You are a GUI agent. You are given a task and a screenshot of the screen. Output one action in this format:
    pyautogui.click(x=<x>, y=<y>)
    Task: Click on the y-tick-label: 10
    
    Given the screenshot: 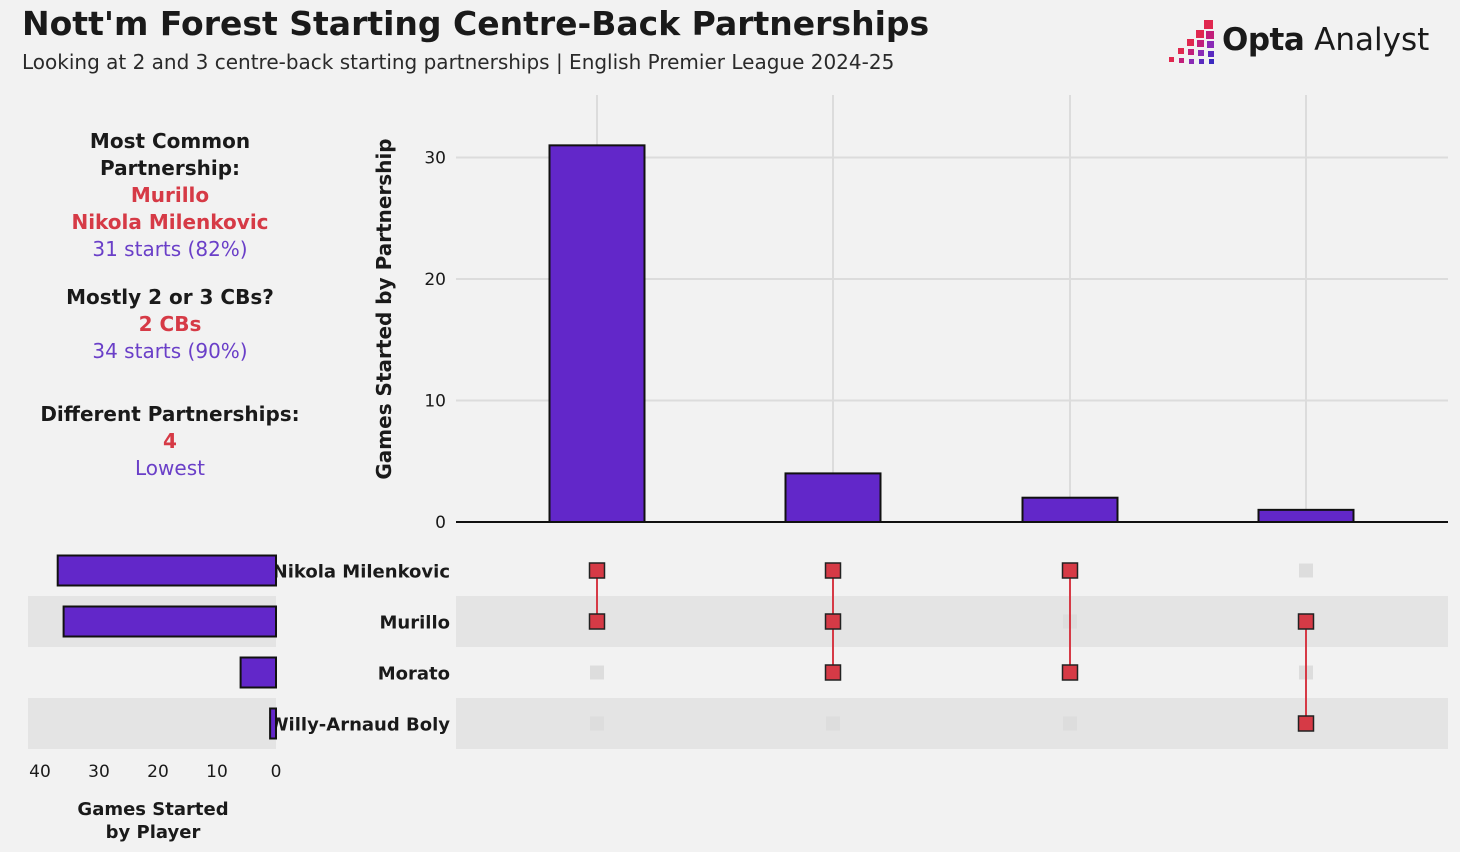 What is the action you would take?
    pyautogui.click(x=435, y=402)
    